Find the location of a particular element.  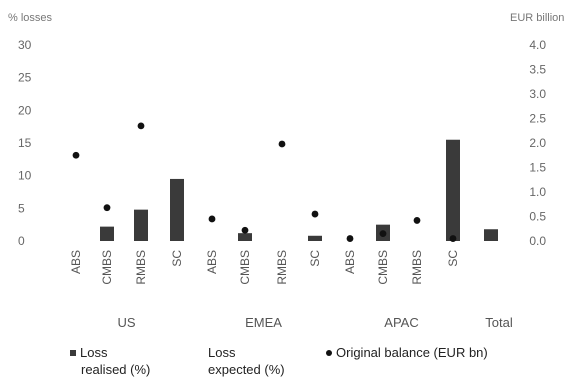

y-left-tick-label: 15 is located at coordinates (25, 143).